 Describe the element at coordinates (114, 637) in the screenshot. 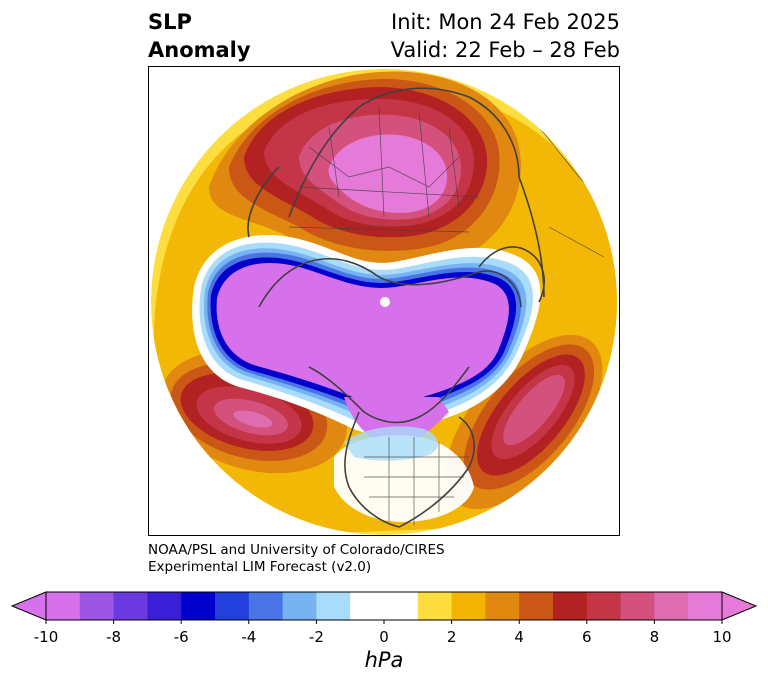

I see `colorbar-tick-label: -8` at that location.